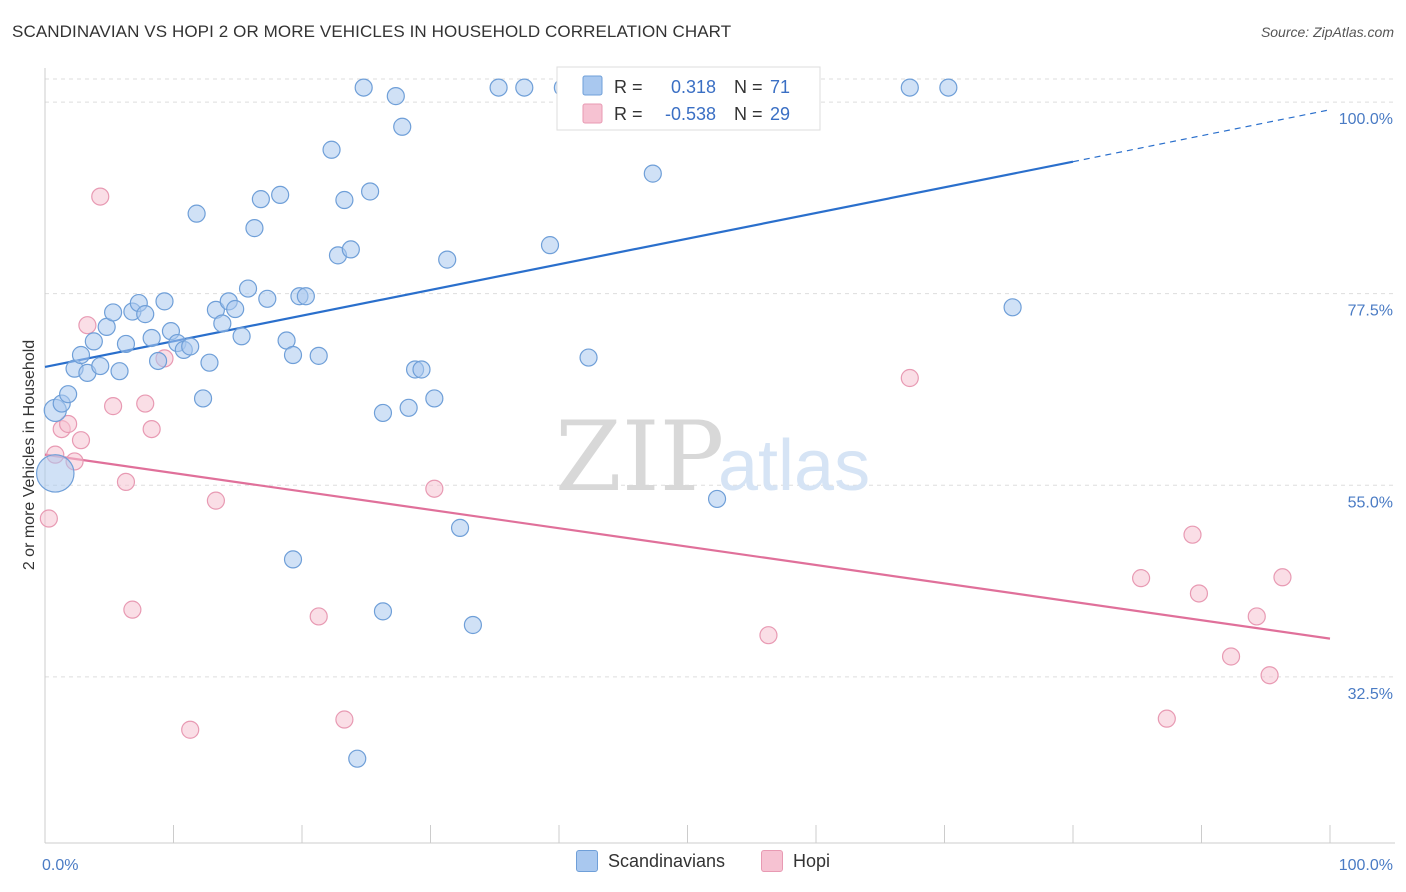 This screenshot has height=892, width=1406. Describe the element at coordinates (693, 87) in the screenshot. I see `legend-r-value-1: 0.318` at that location.